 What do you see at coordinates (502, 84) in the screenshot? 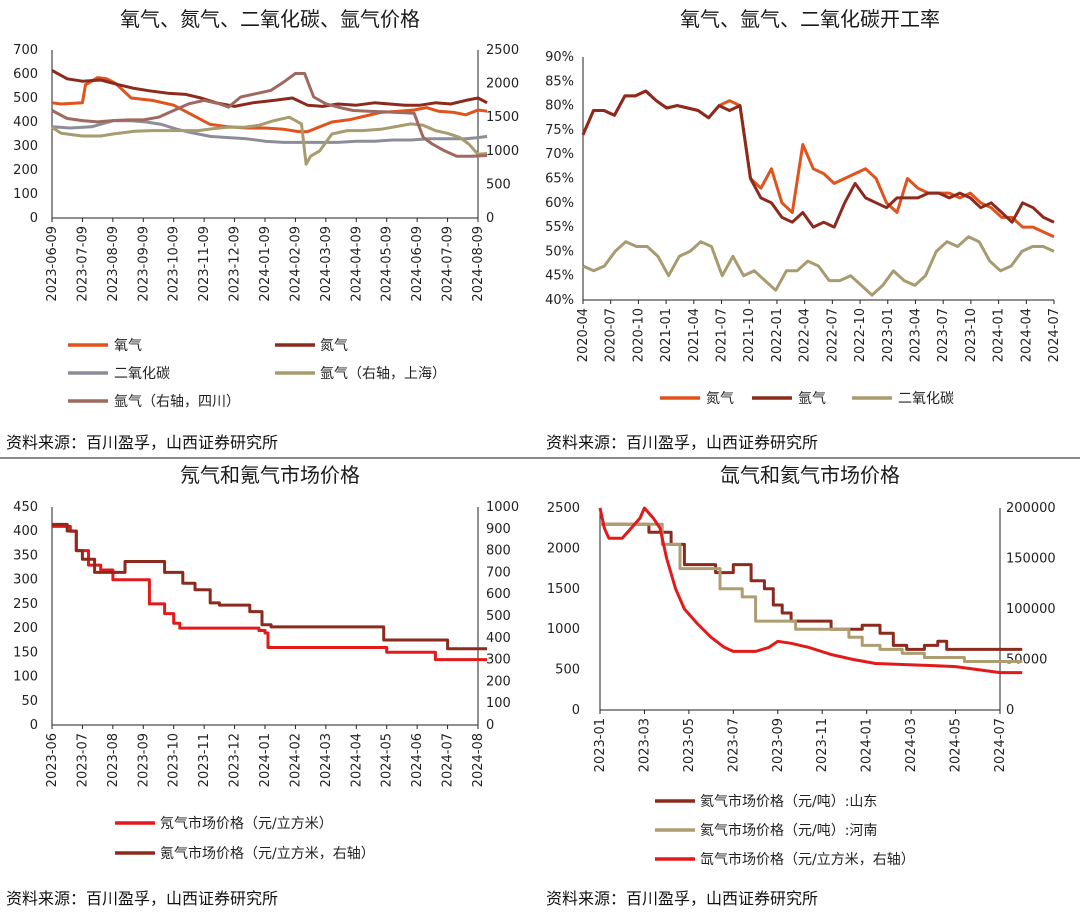
I see `y2-tick-label: 2000` at bounding box center [502, 84].